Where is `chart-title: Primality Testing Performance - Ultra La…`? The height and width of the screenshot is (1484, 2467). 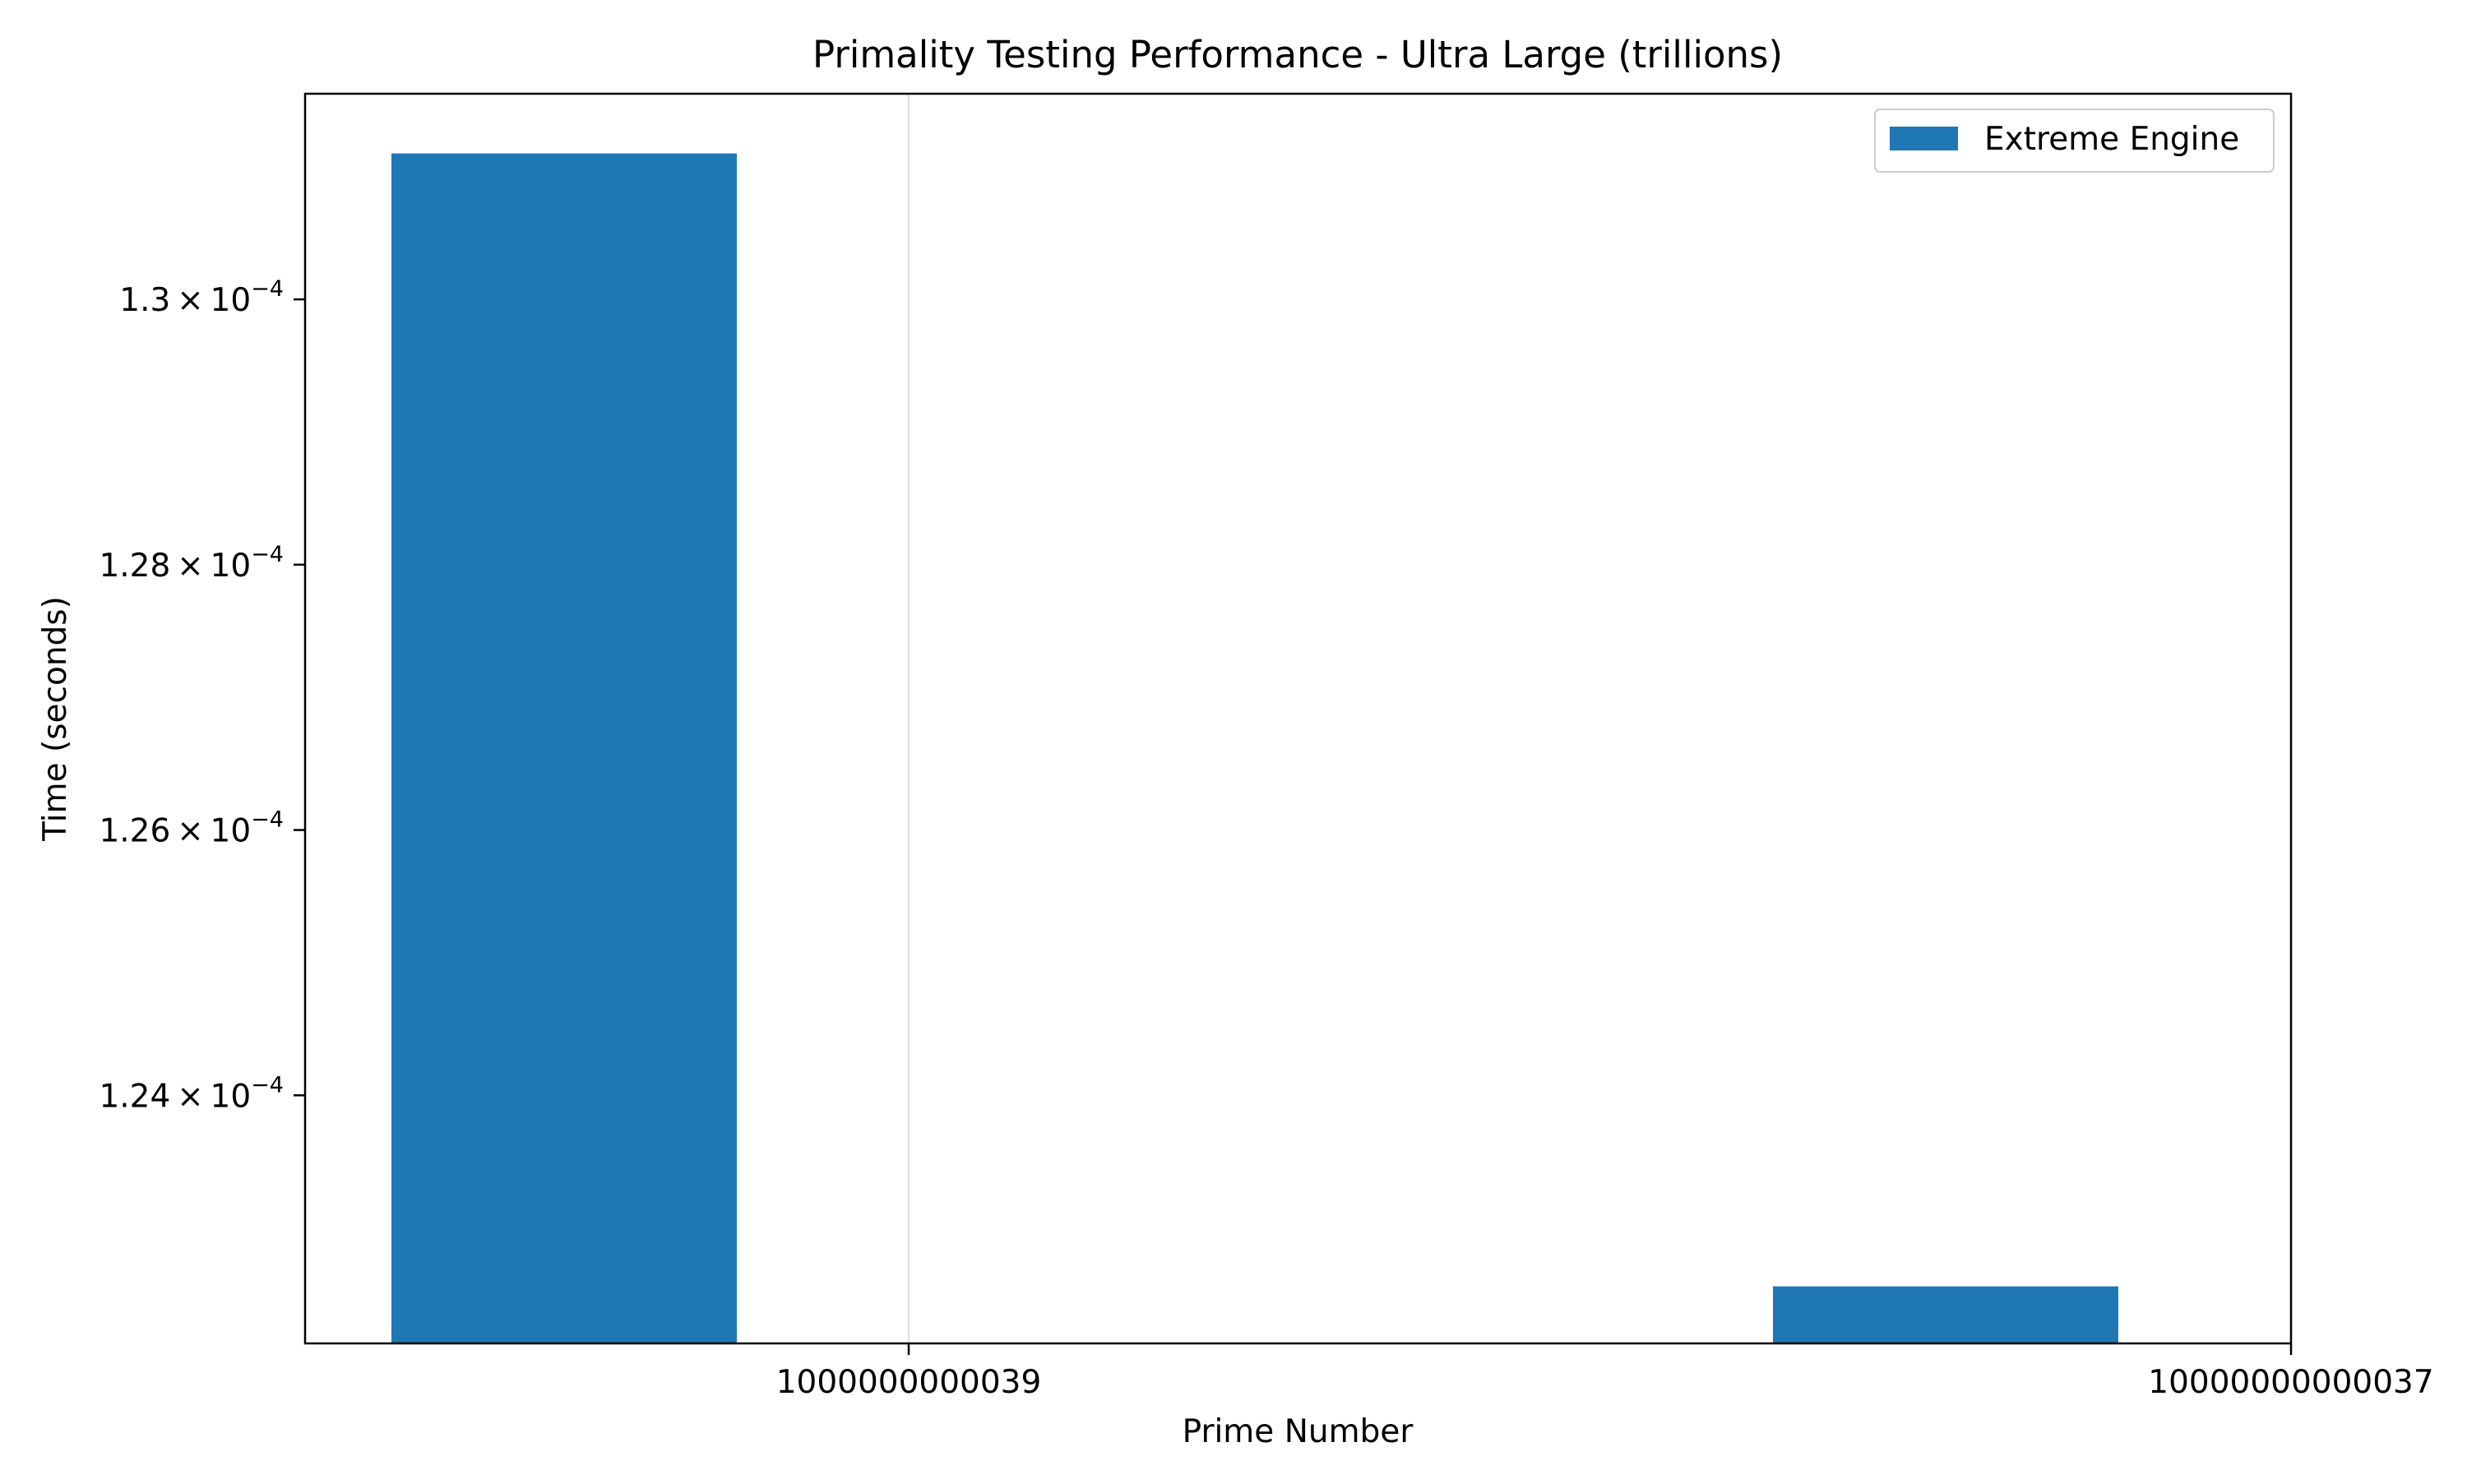 chart-title: Primality Testing Performance - Ultra La… is located at coordinates (1297, 54).